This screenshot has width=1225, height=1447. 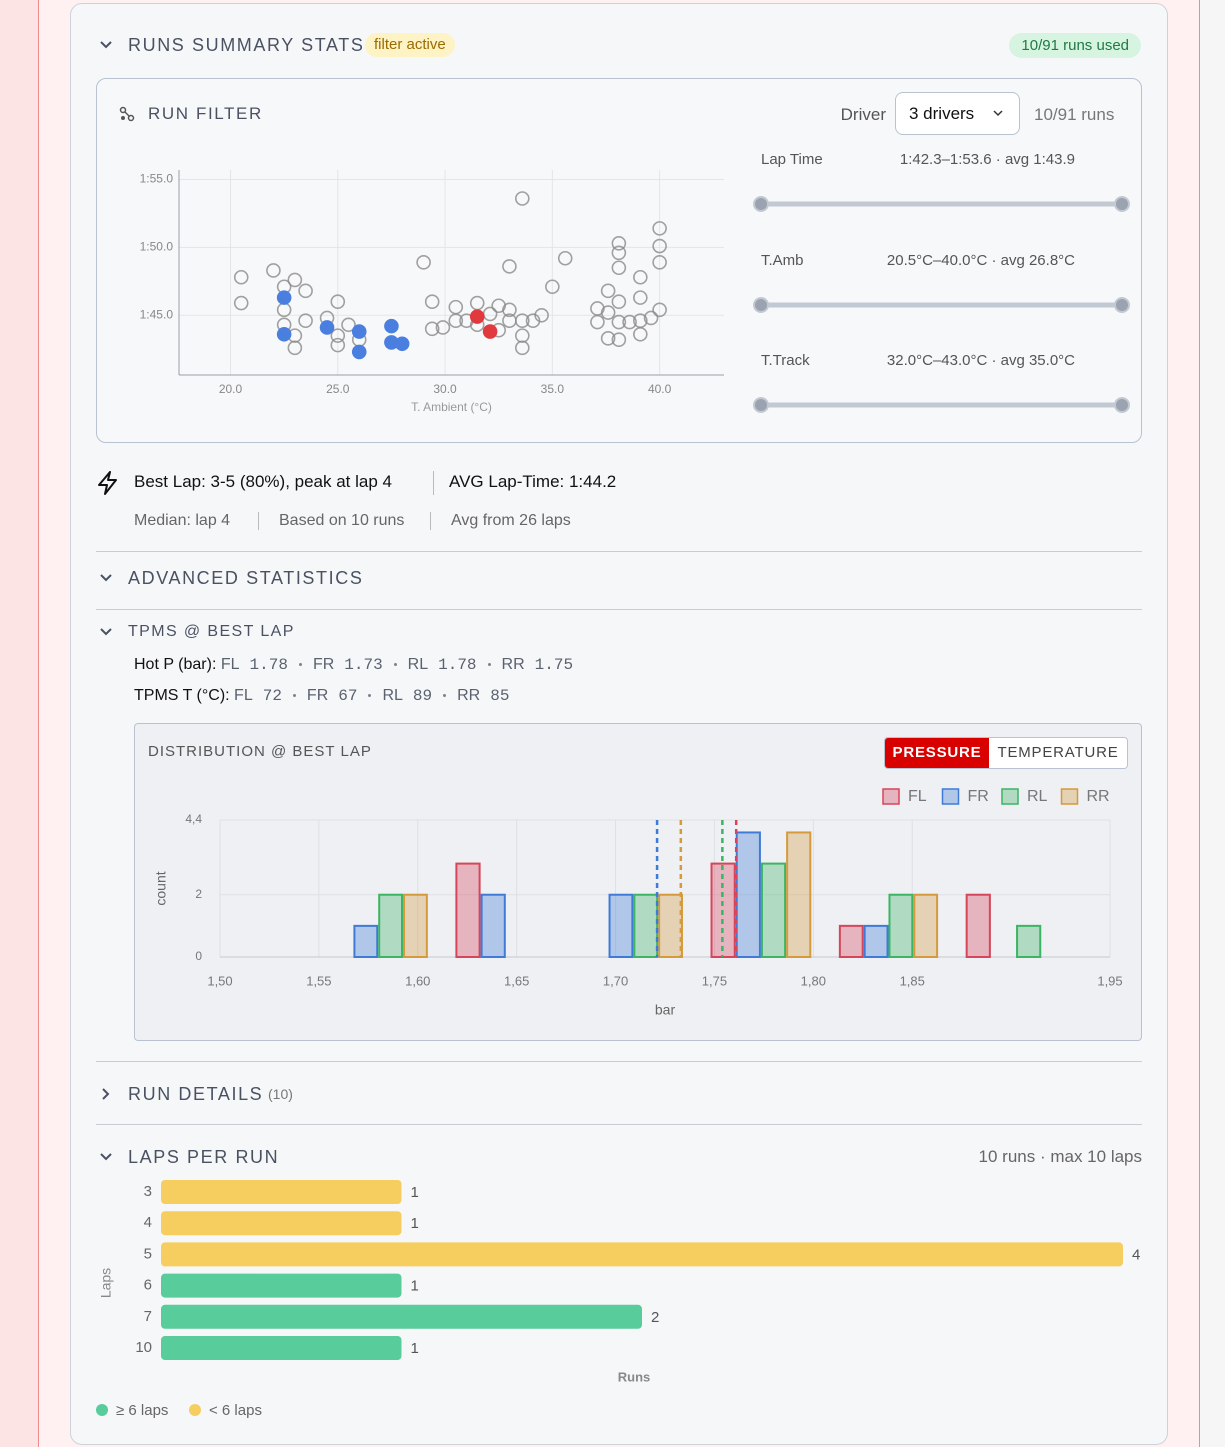 What do you see at coordinates (127, 114) in the screenshot?
I see `filter-icon` at bounding box center [127, 114].